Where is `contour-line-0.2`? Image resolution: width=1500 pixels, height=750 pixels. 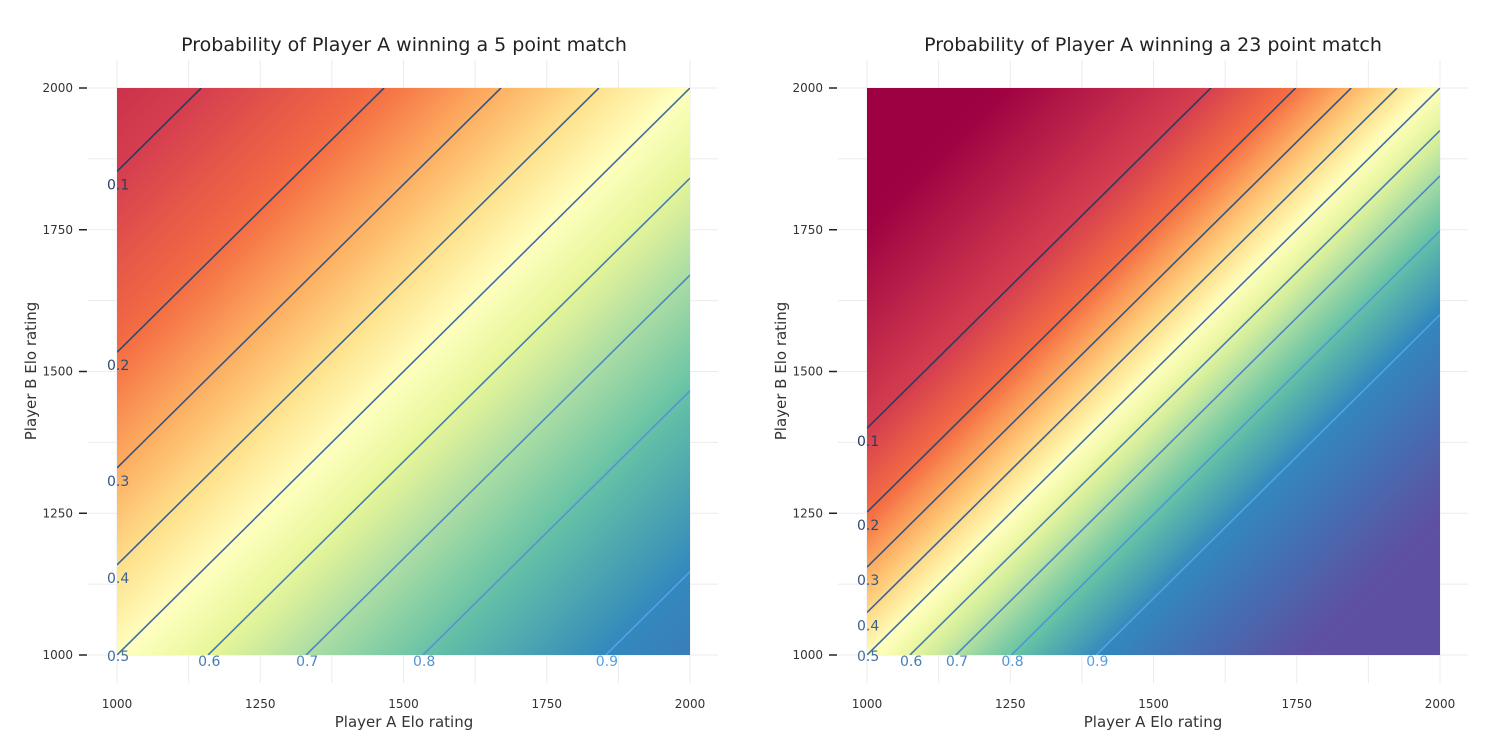 contour-line-0.2 is located at coordinates (251, 220).